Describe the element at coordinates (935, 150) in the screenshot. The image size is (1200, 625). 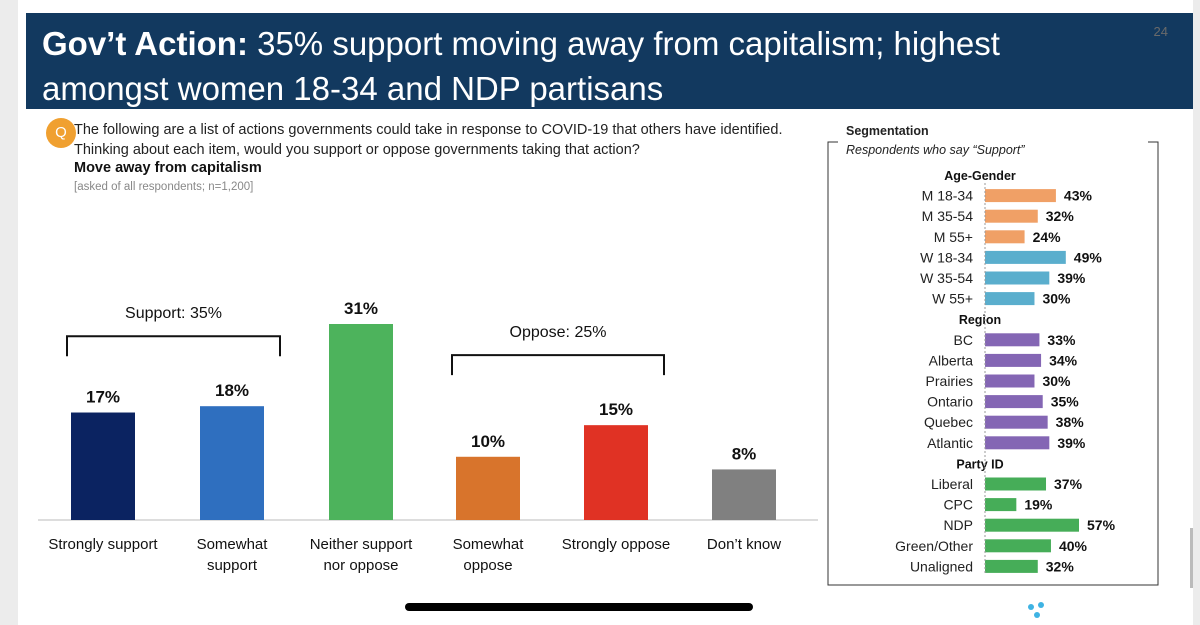
I see `segmentation-subtitle: Respondents who say “Support”` at that location.